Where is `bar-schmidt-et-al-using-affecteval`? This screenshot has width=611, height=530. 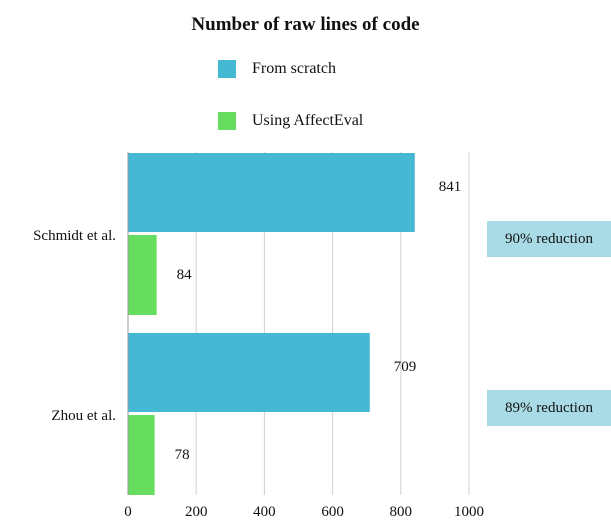 bar-schmidt-et-al-using-affecteval is located at coordinates (142, 275).